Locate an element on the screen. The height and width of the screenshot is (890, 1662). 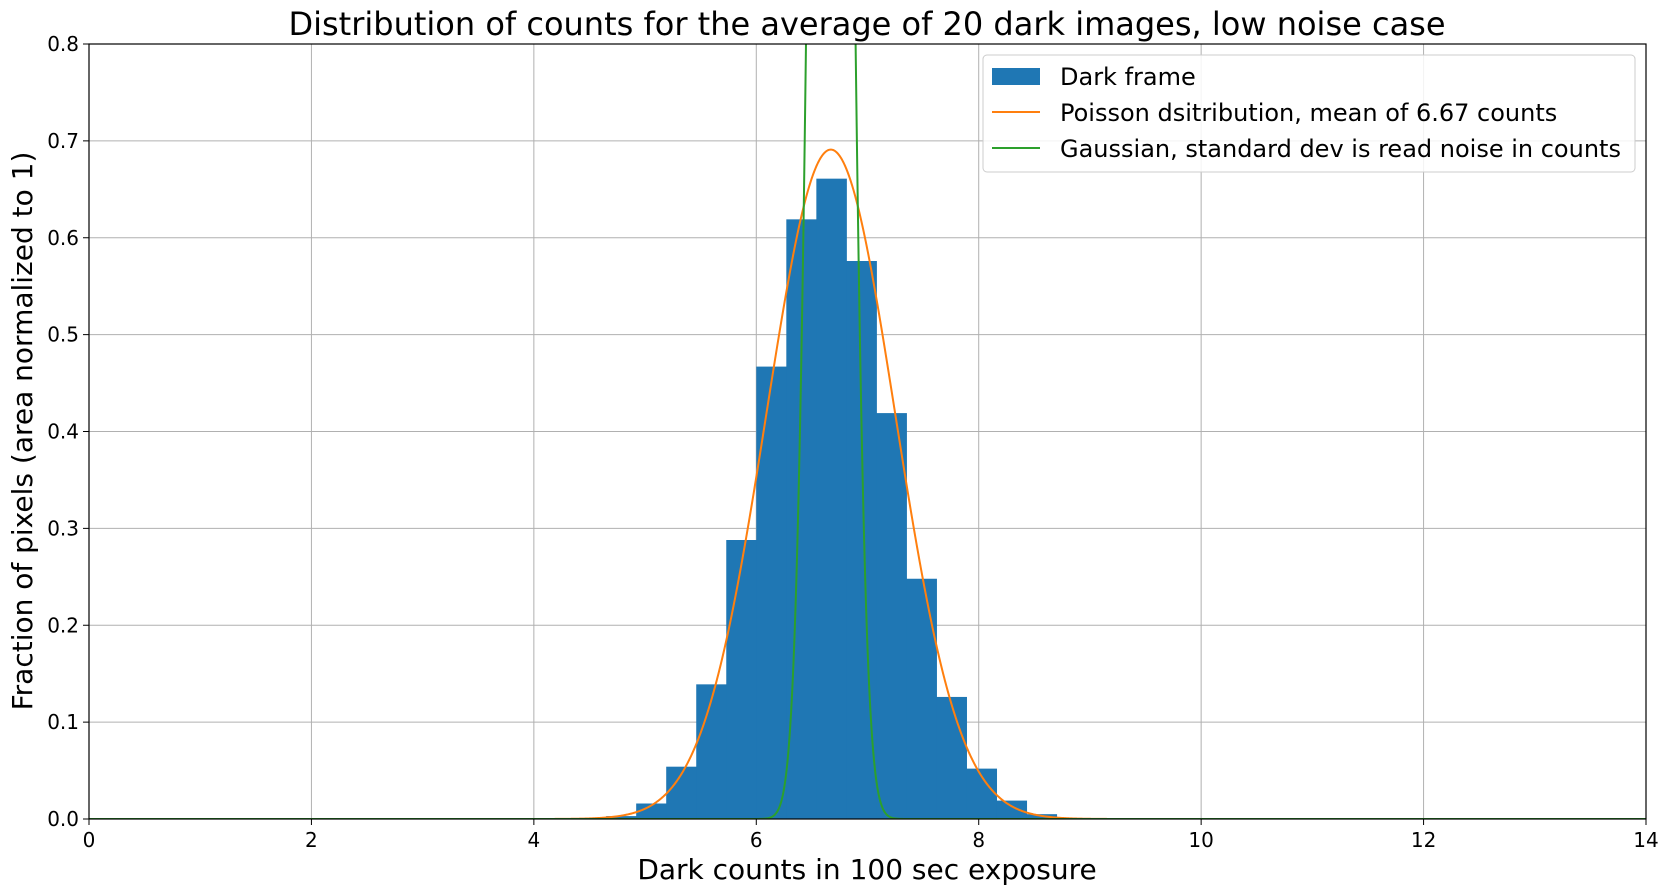
x-tick-label: 12 is located at coordinates (1423, 840).